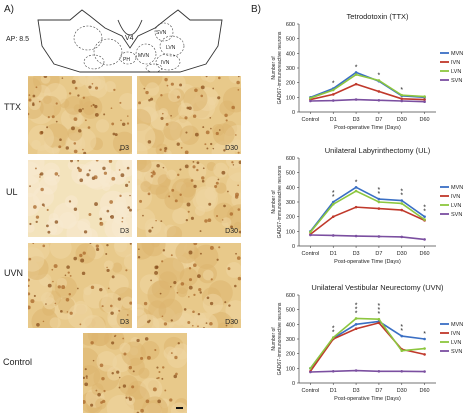 This screenshot has height=419, width=474. I want to click on row-label-ttx: TTX, so click(12, 107).